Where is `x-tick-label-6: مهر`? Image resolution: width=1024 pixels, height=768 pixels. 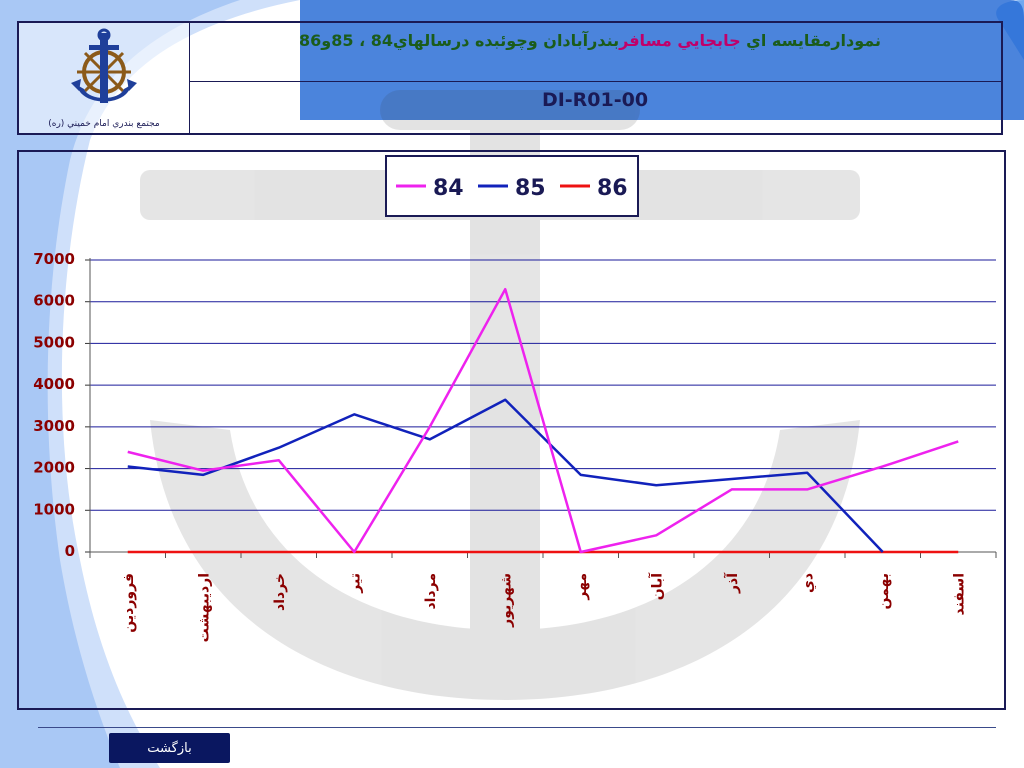
x-tick-label-6: مهر is located at coordinates (582, 587).